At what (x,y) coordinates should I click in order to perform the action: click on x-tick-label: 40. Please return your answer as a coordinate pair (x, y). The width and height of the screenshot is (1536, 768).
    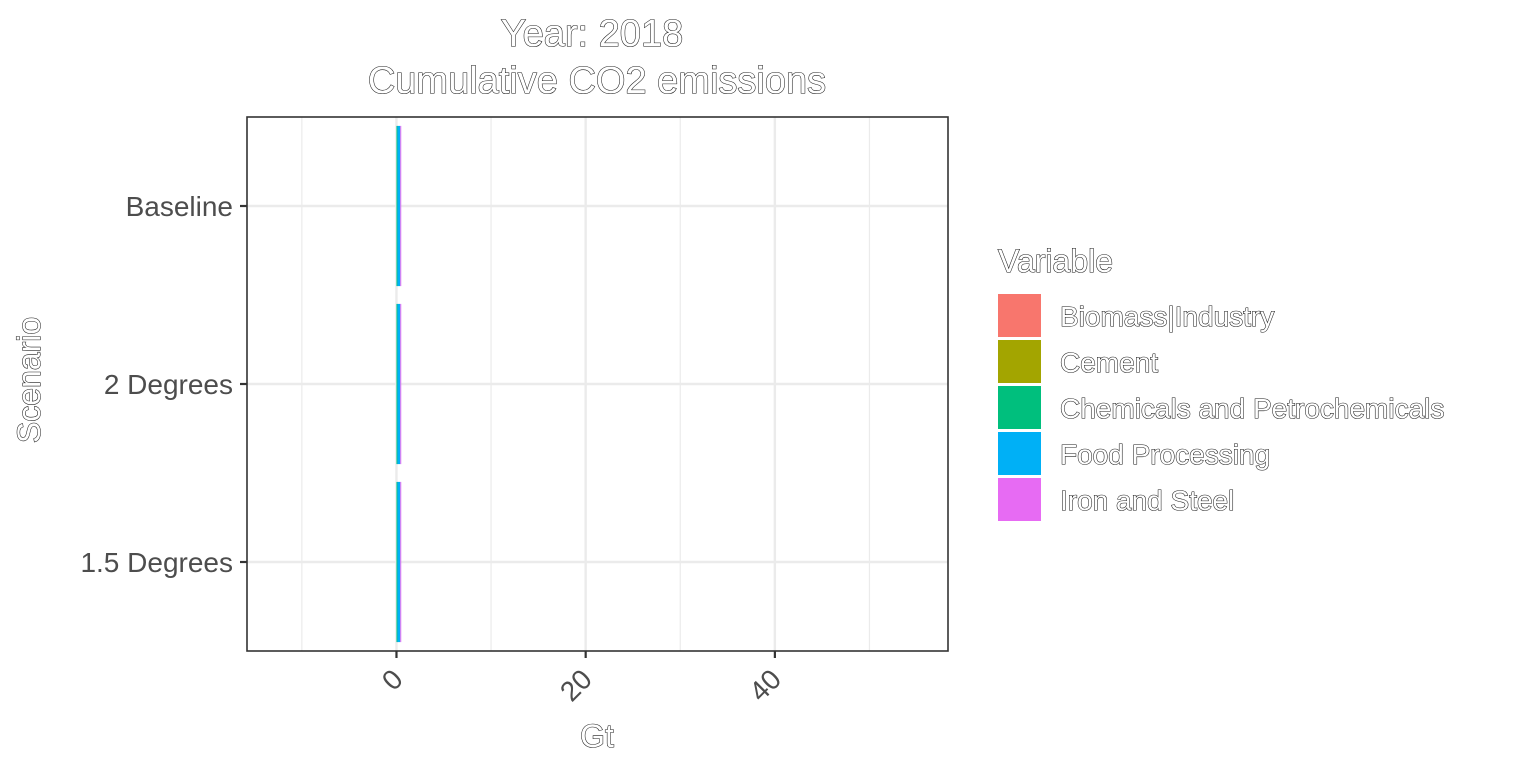
    Looking at the image, I should click on (765, 685).